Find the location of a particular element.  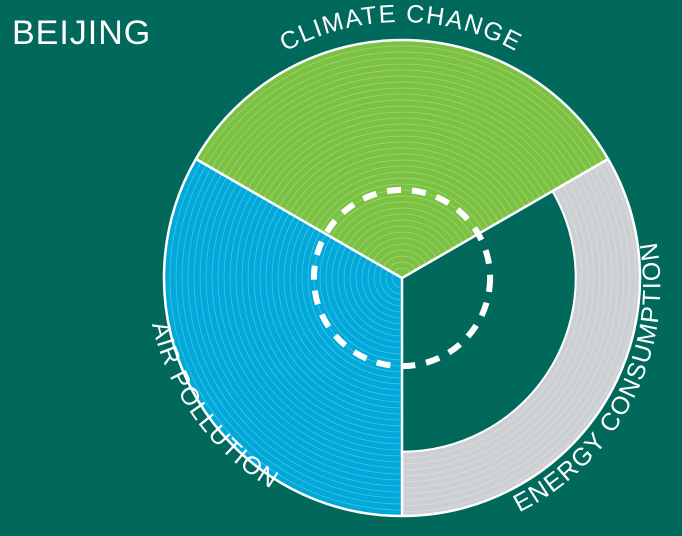

reference-ring is located at coordinates (402, 278).